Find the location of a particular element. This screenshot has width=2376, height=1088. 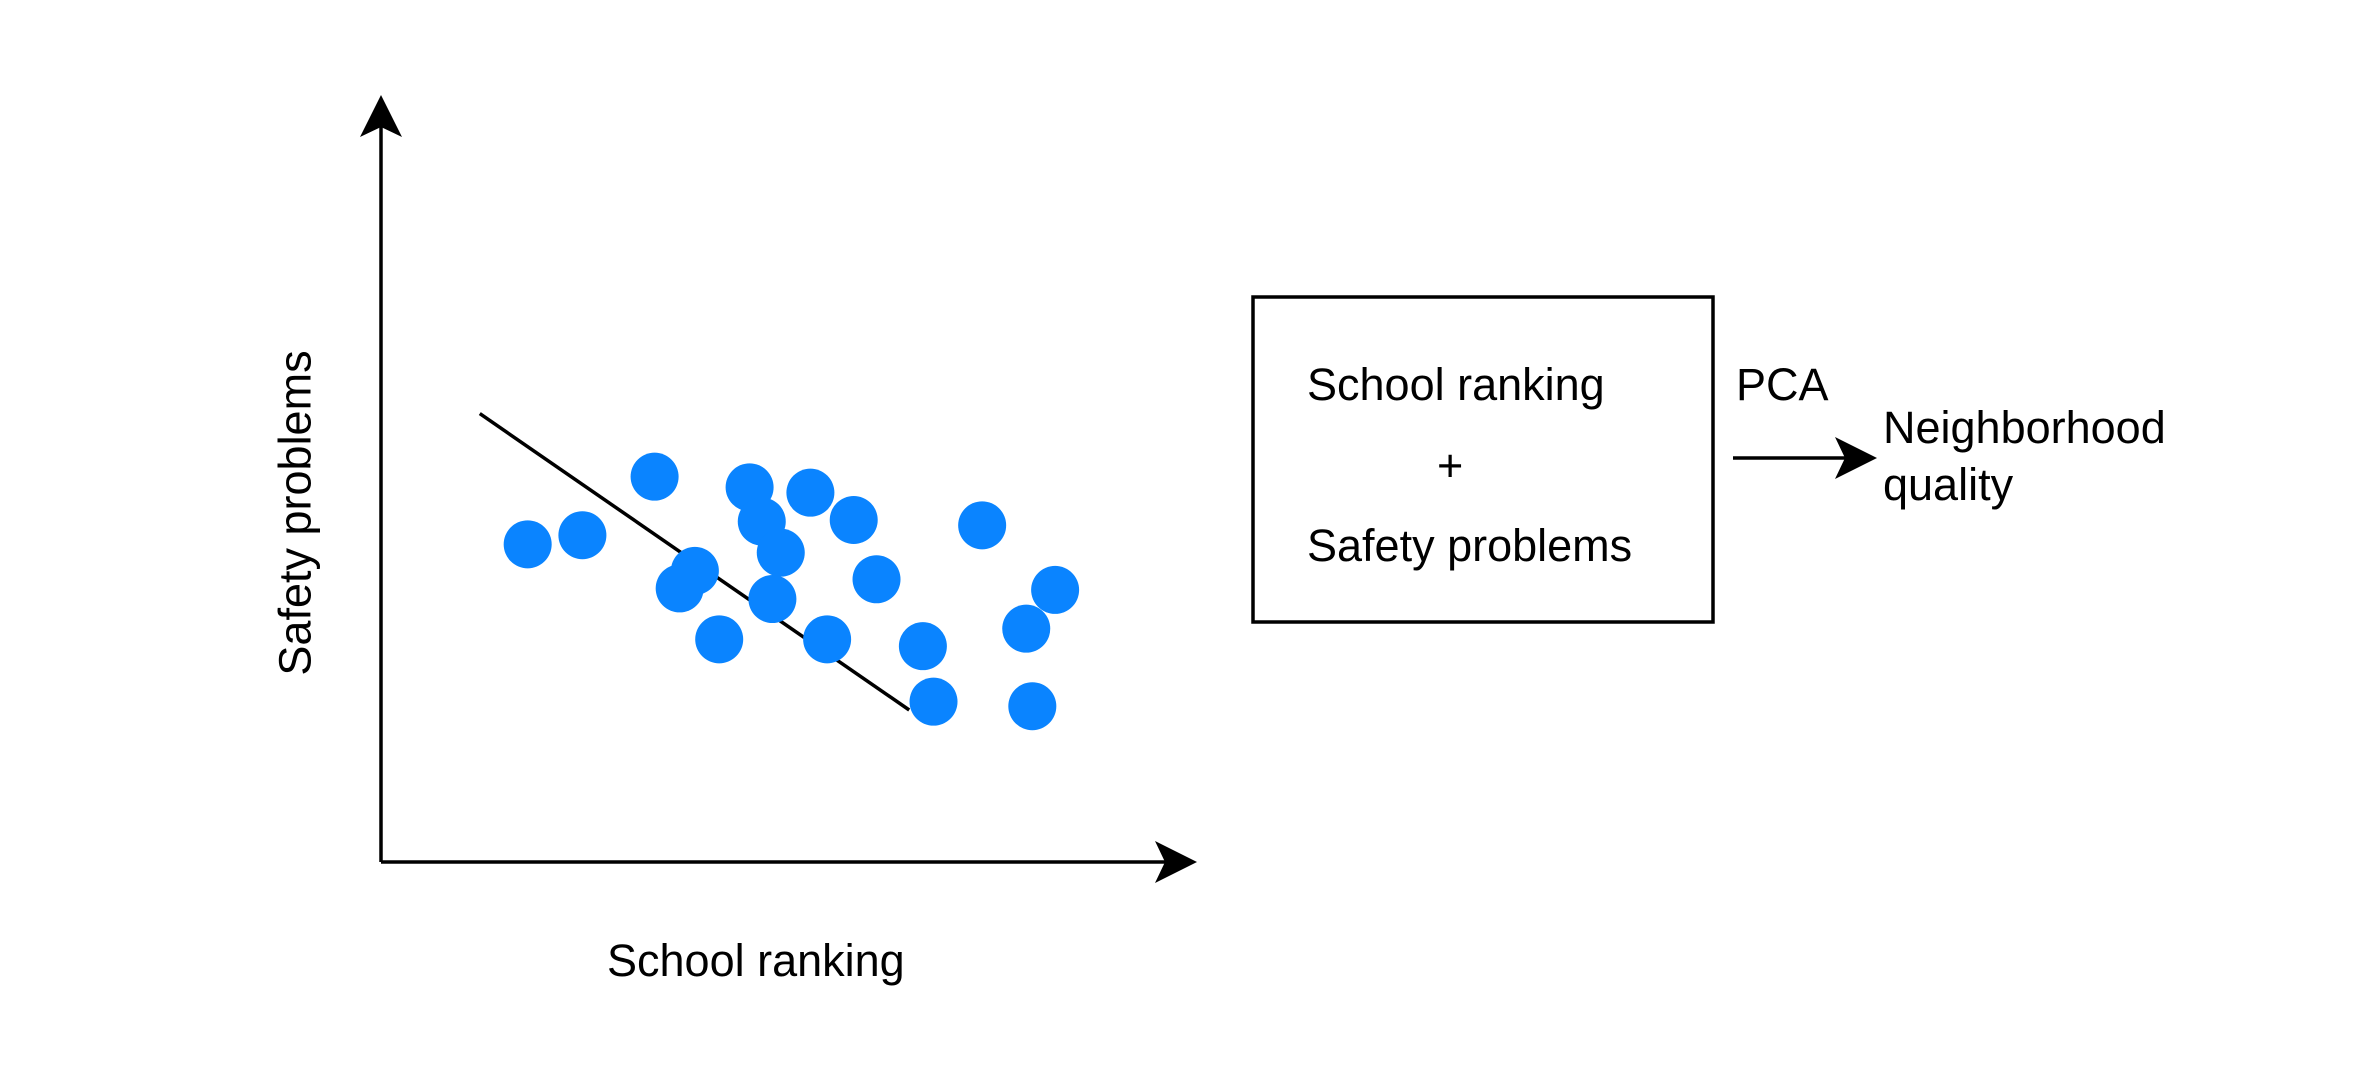

pca-arrow-head is located at coordinates (1856, 458).